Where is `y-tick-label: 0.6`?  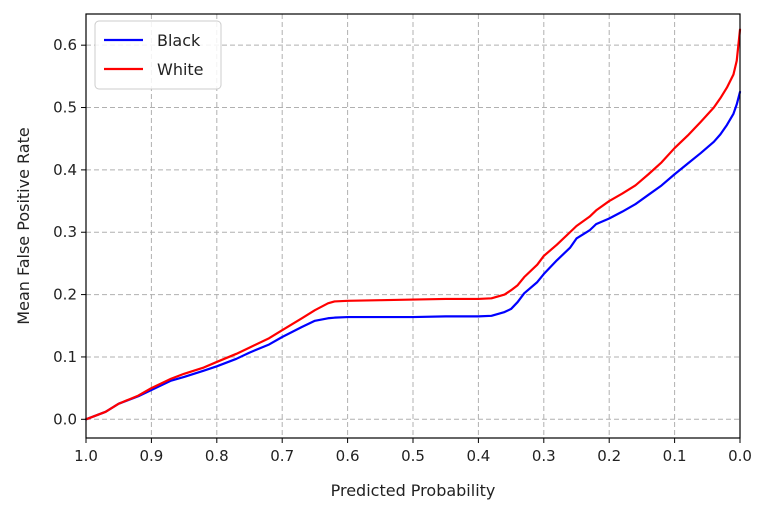 y-tick-label: 0.6 is located at coordinates (65, 45).